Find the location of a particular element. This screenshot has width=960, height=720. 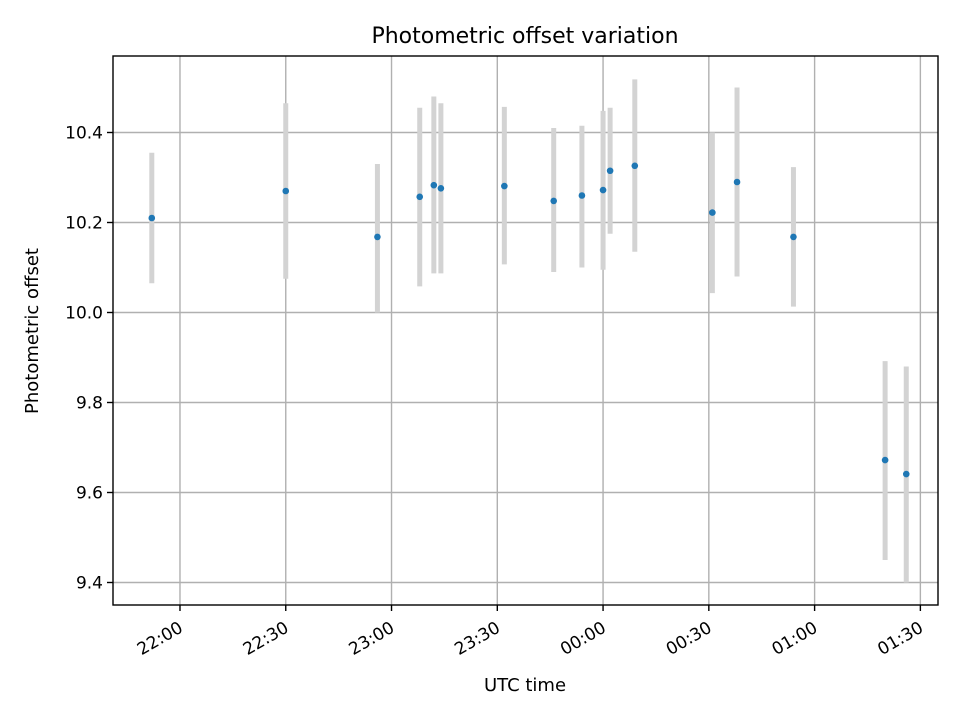

y-tick-label: 9.6 is located at coordinates (89, 494).